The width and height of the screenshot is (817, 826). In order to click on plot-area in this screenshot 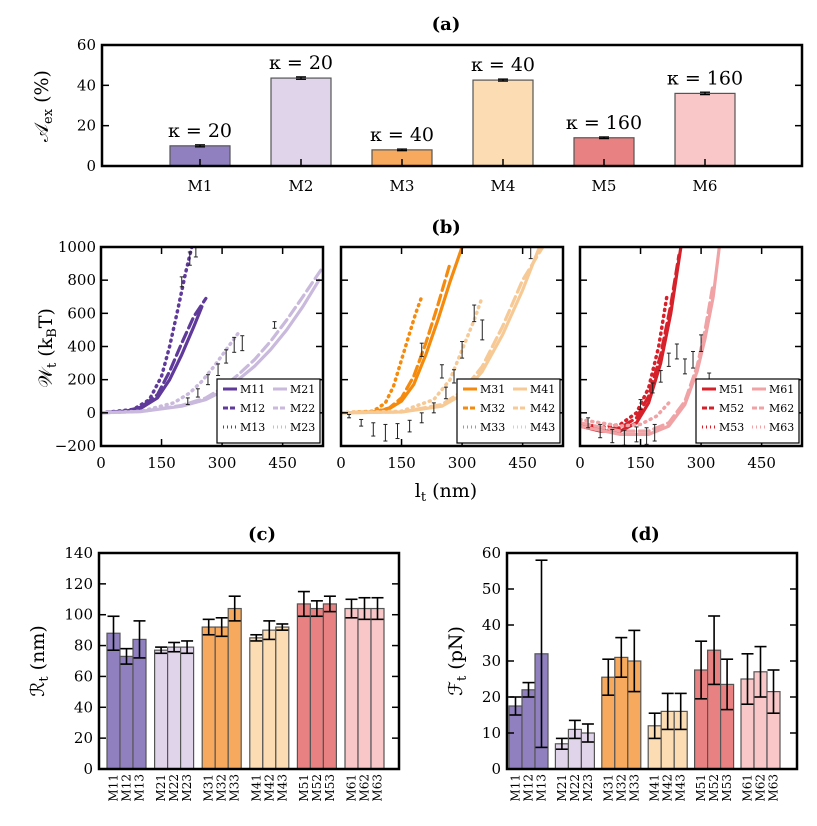, I will do `click(650, 346)`.